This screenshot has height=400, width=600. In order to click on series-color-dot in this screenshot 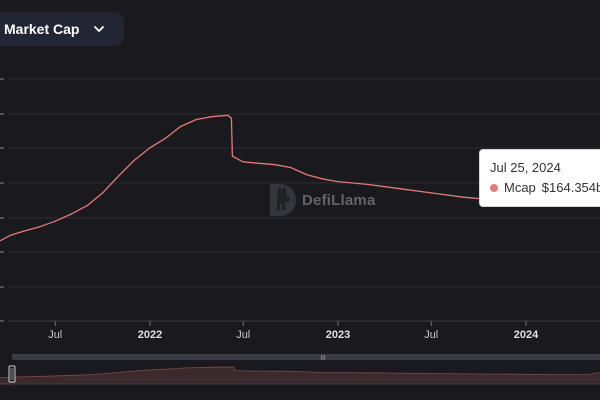, I will do `click(494, 187)`.